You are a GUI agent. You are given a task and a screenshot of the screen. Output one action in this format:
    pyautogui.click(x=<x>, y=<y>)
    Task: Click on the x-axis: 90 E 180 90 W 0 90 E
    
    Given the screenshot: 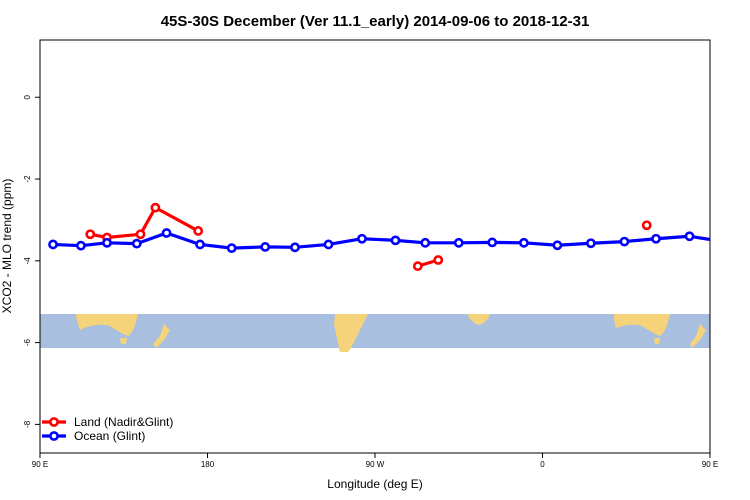 What is the action you would take?
    pyautogui.click(x=375, y=461)
    